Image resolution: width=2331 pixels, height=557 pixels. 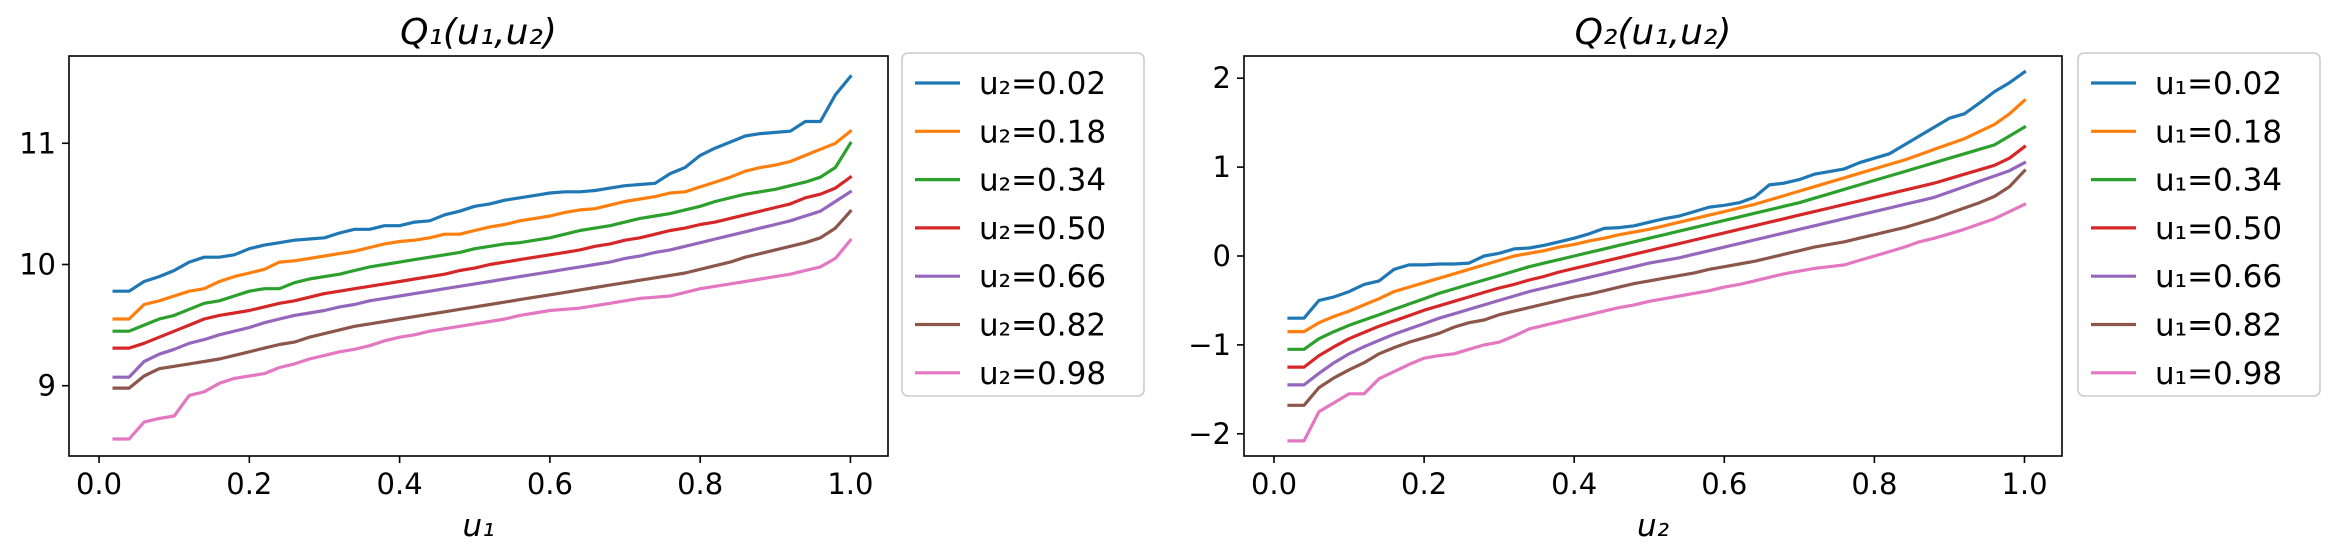 What do you see at coordinates (1222, 78) in the screenshot?
I see `y-tick-label: 2` at bounding box center [1222, 78].